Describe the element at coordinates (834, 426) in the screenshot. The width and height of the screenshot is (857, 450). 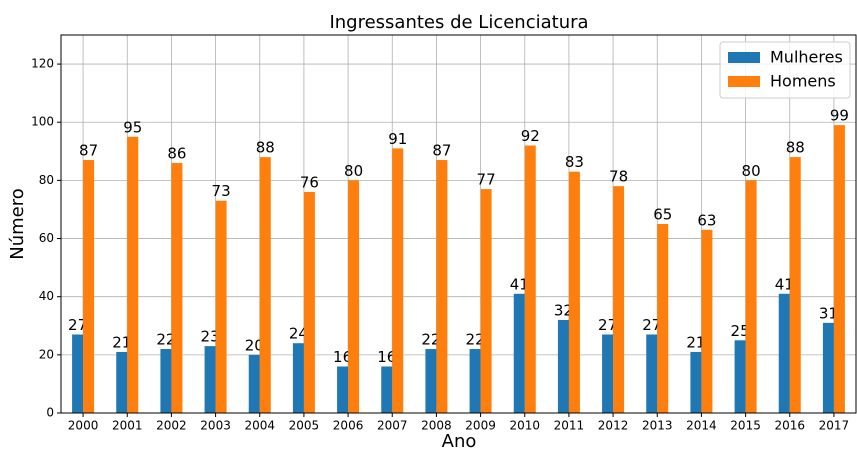
I see `x-tick-label: 2017` at that location.